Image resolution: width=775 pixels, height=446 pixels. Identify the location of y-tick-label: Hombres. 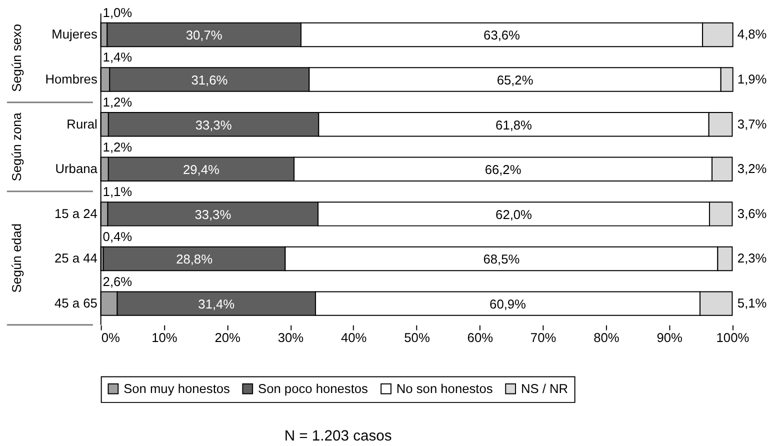
(71, 78).